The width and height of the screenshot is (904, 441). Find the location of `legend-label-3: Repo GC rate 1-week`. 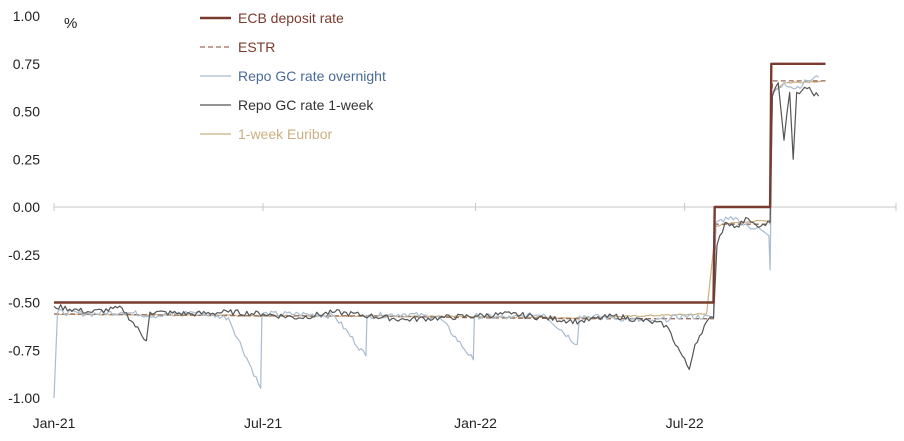

legend-label-3: Repo GC rate 1-week is located at coordinates (306, 105).